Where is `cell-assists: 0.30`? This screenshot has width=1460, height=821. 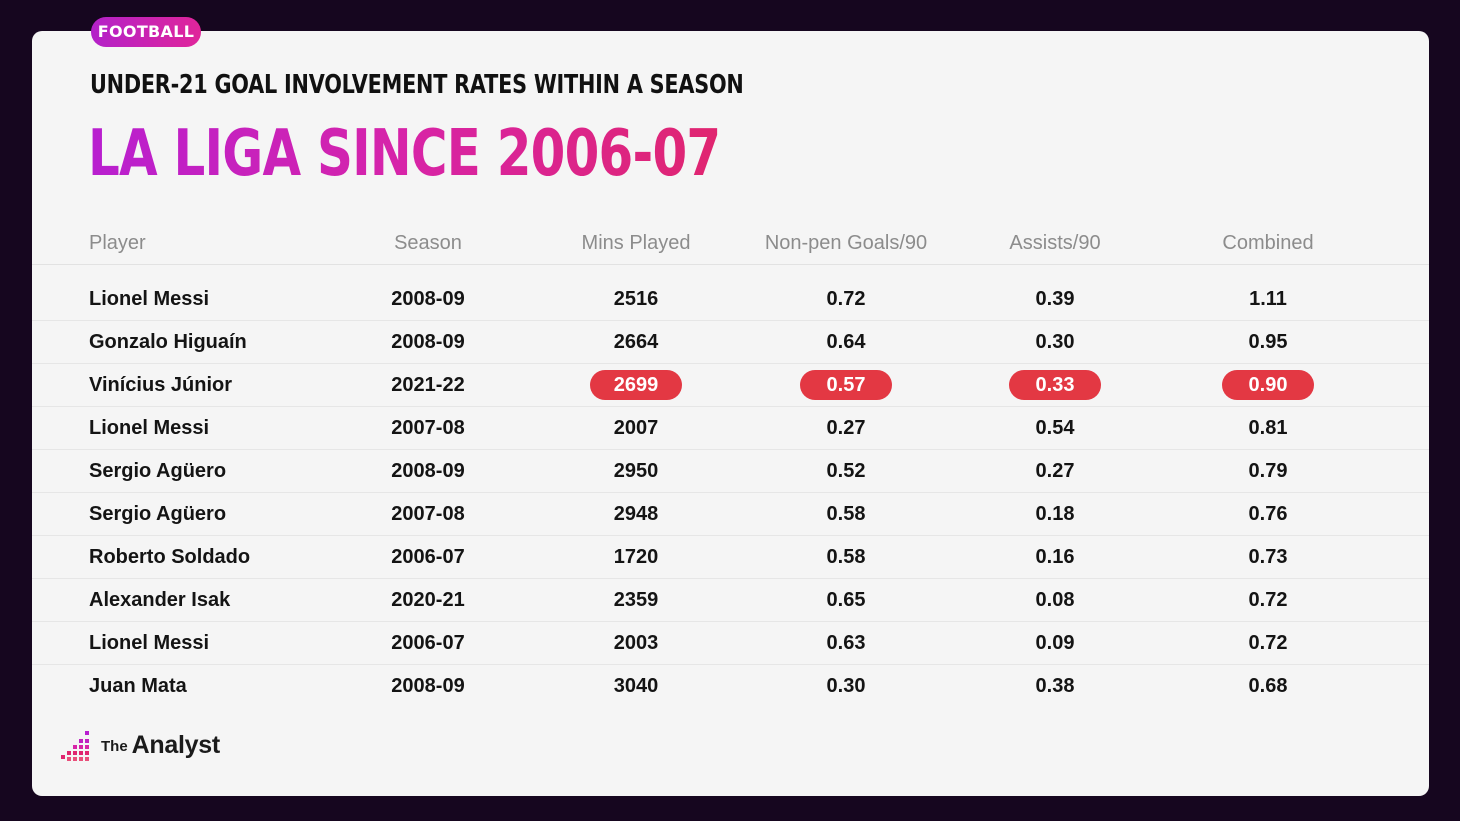 cell-assists: 0.30 is located at coordinates (1055, 342).